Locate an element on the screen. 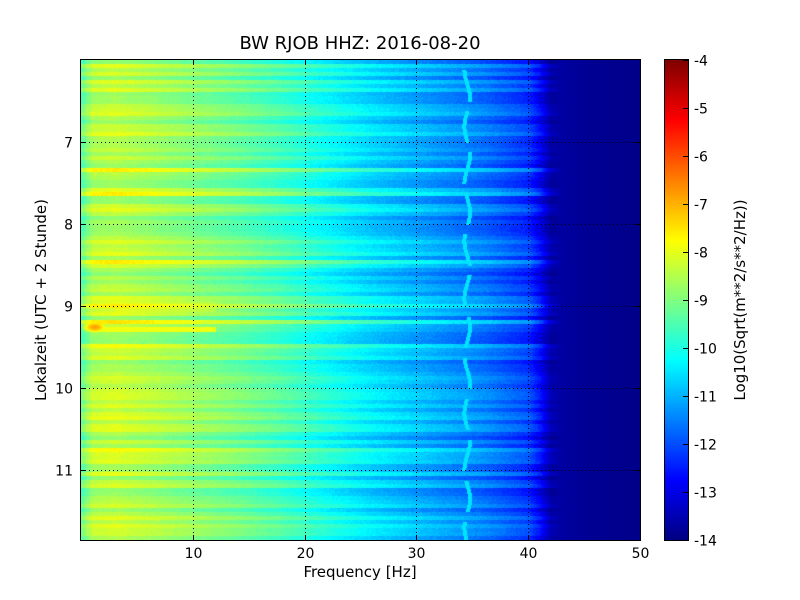  y-tick-label: 8 is located at coordinates (68, 226).